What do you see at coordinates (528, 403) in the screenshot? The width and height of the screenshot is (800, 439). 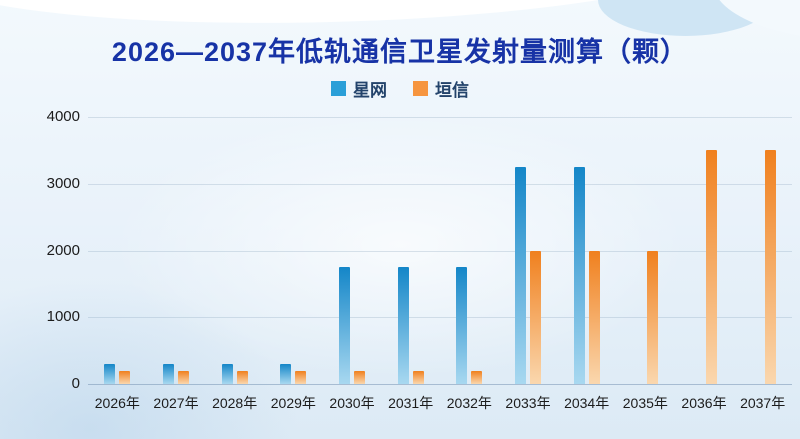 I see `x-axis-label-2033: 2033年` at bounding box center [528, 403].